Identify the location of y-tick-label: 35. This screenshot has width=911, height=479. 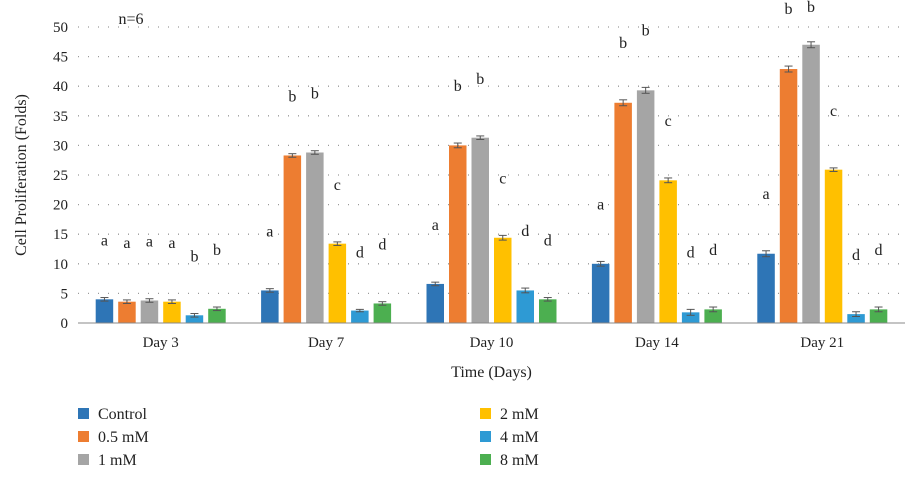
(60, 117).